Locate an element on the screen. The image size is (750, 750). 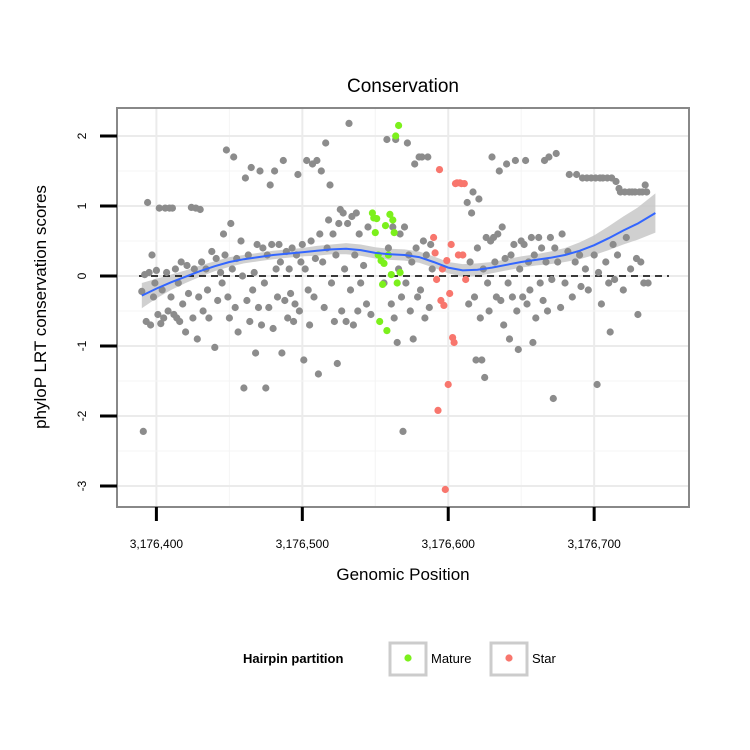
legend-key-star is located at coordinates (509, 659).